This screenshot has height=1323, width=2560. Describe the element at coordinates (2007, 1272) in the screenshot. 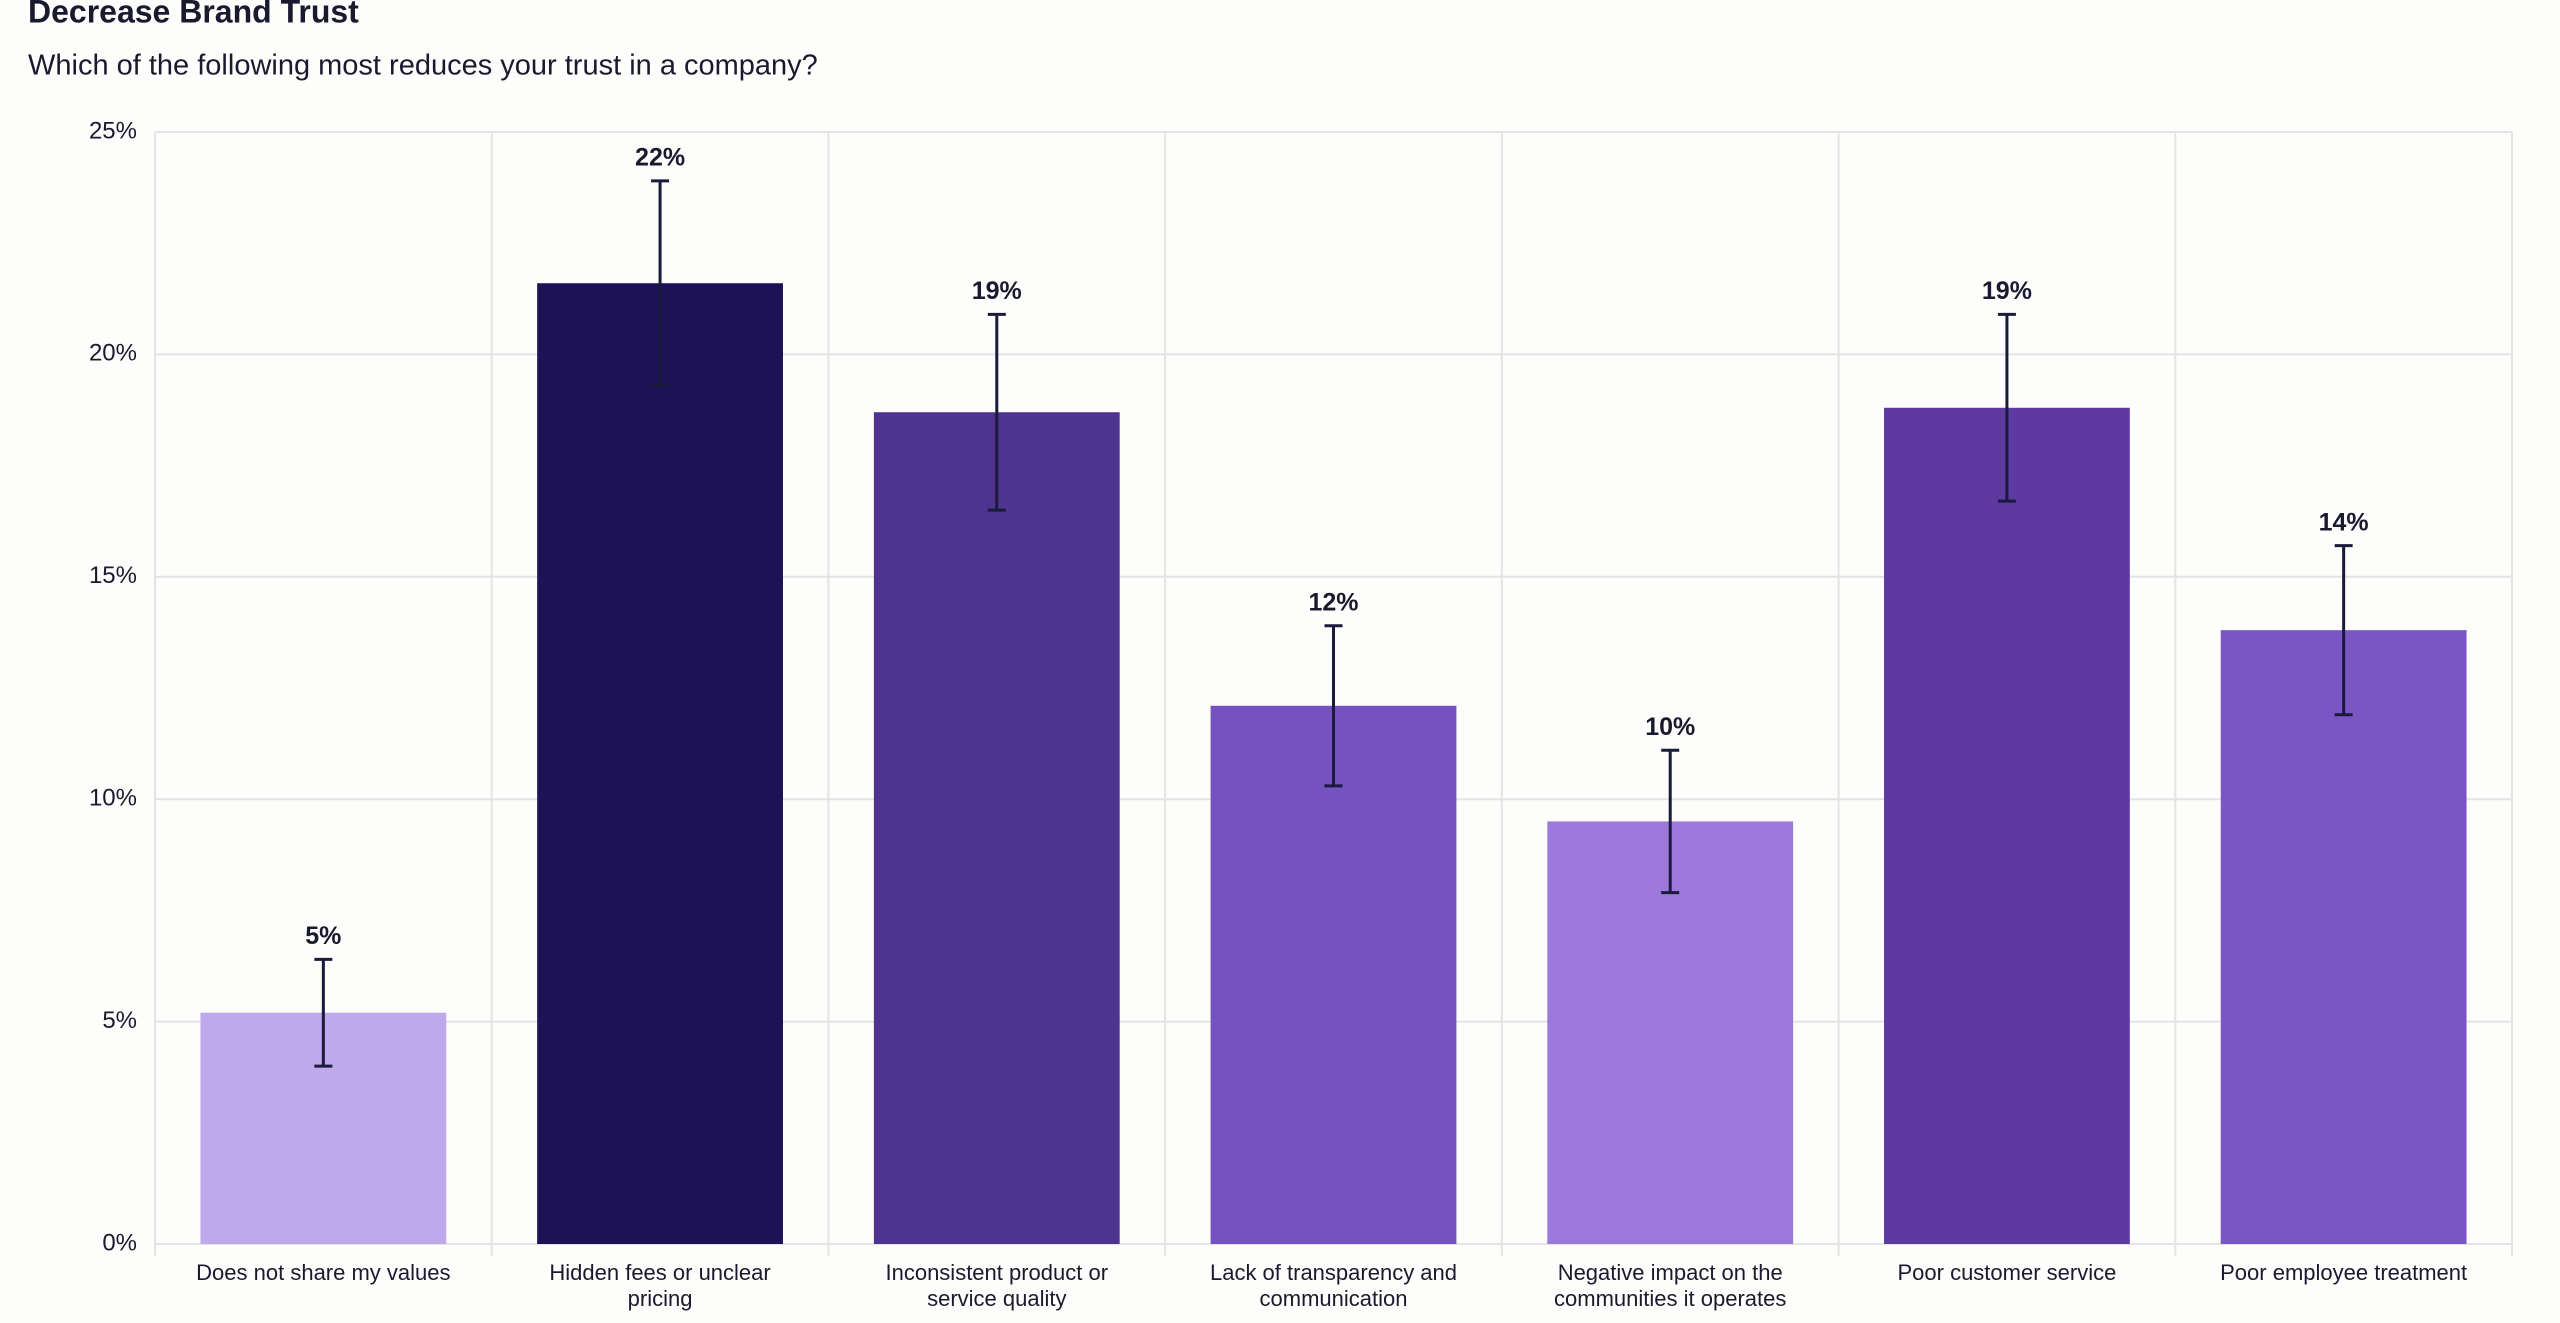

I see `x-tick-label: Poor customer service` at that location.